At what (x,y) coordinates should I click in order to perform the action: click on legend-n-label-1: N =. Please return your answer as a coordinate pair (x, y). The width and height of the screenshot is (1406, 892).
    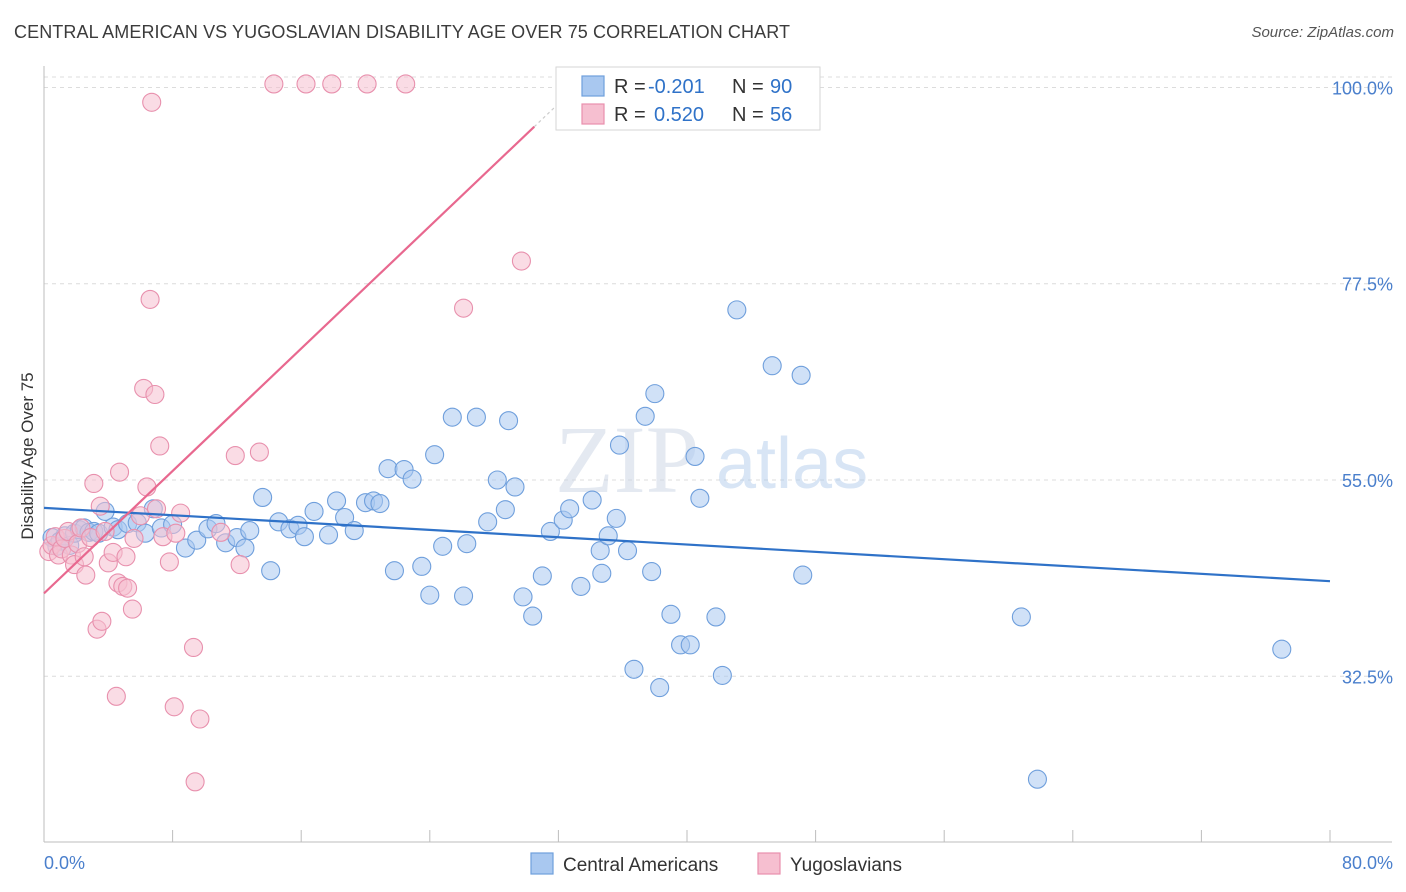
    Looking at the image, I should click on (748, 87).